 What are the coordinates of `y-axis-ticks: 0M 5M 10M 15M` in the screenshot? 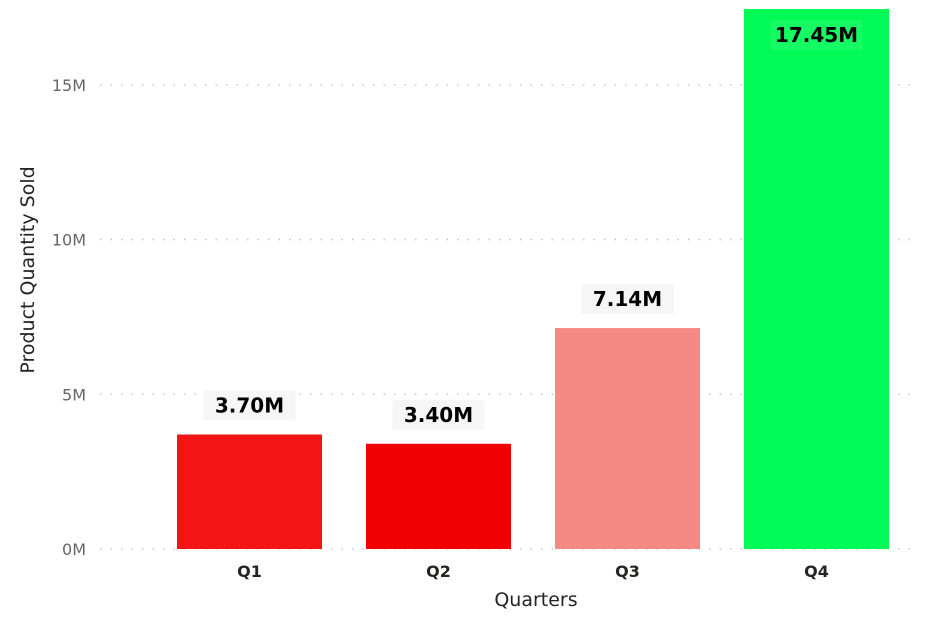 It's located at (69, 317).